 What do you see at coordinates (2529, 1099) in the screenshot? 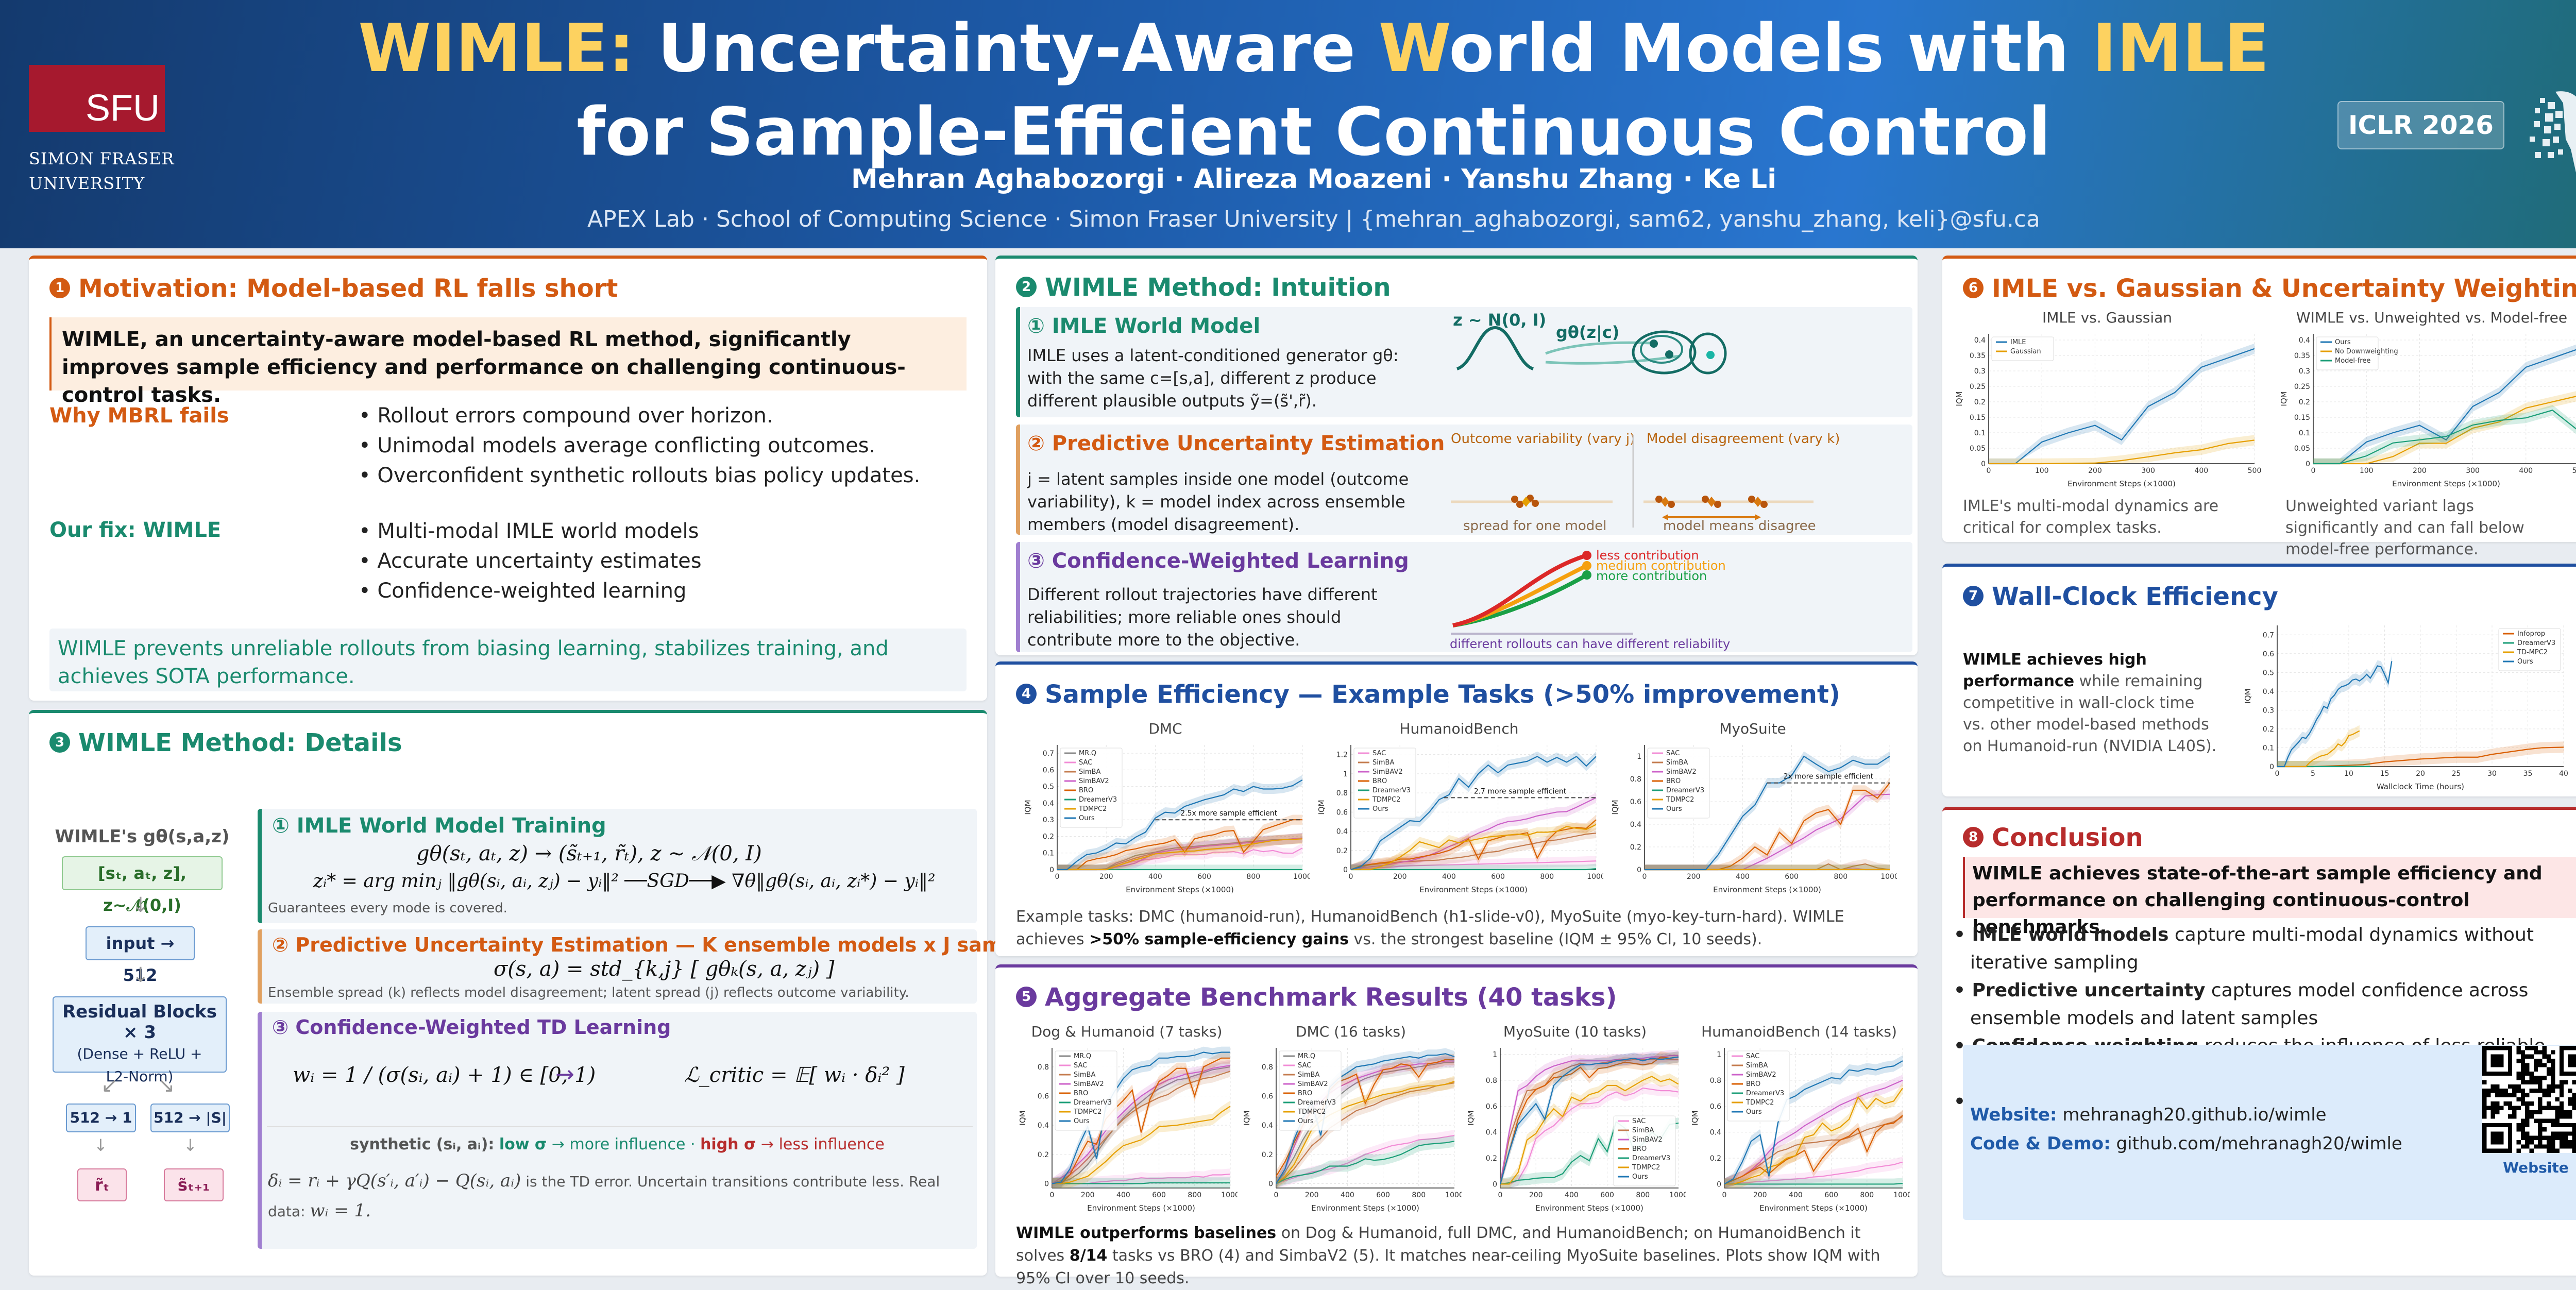
I see `qr-code-icon` at bounding box center [2529, 1099].